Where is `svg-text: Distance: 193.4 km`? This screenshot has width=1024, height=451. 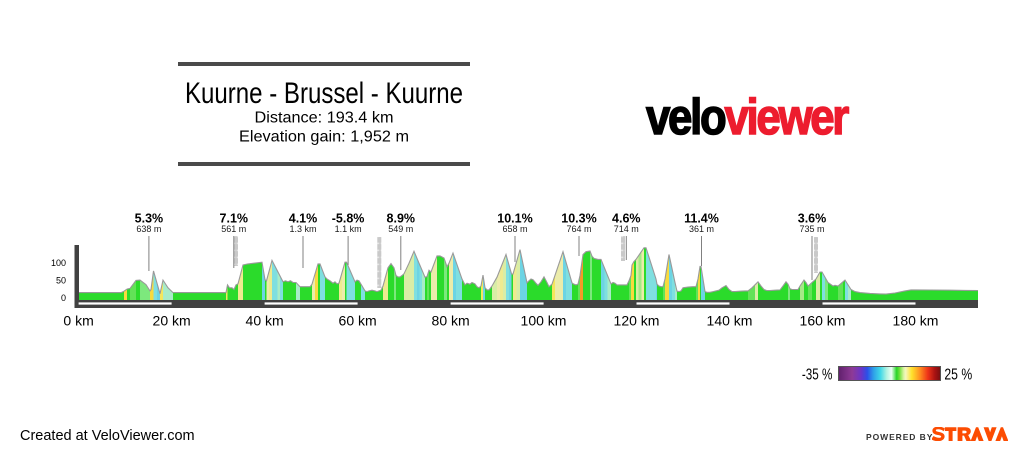
svg-text: Distance: 193.4 km is located at coordinates (324, 118).